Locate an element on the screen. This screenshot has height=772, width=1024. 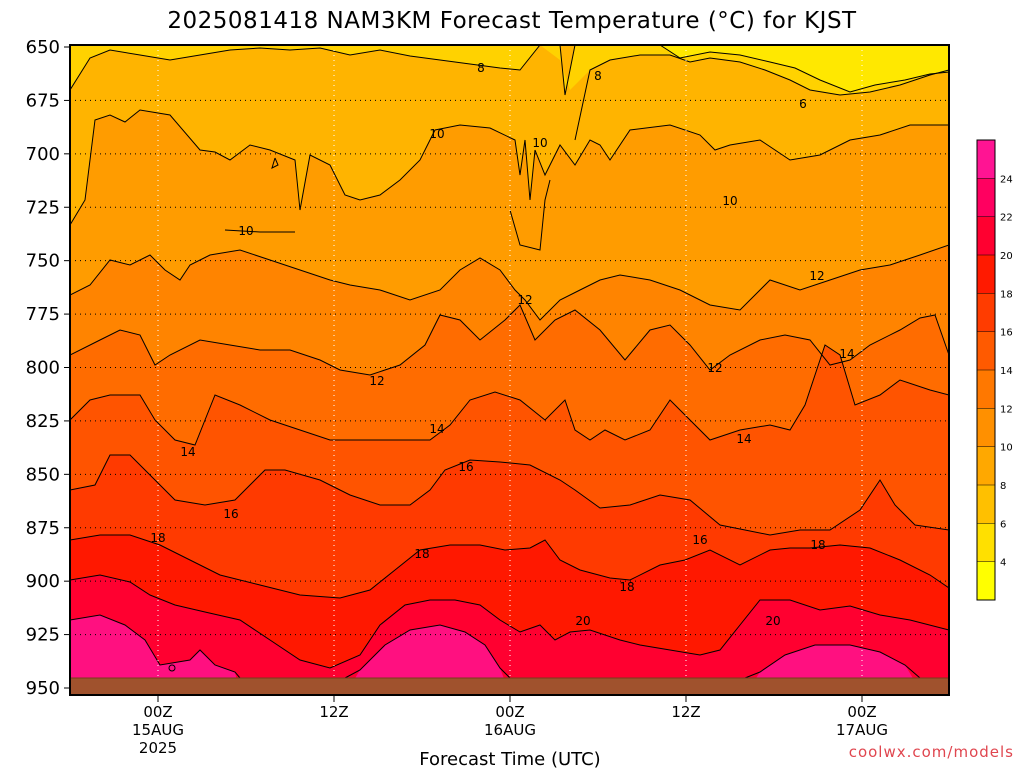
contour-10b is located at coordinates (259, 231).